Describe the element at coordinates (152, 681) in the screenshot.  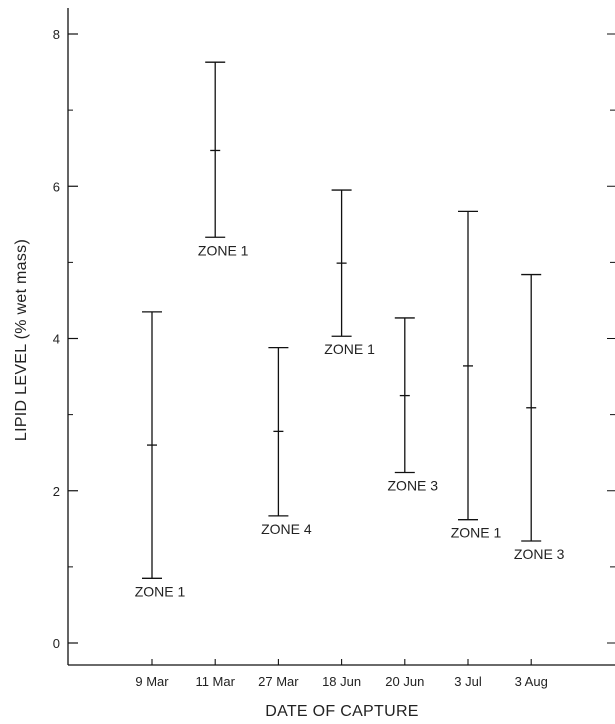
I see `x-tick-label: 9 Mar` at that location.